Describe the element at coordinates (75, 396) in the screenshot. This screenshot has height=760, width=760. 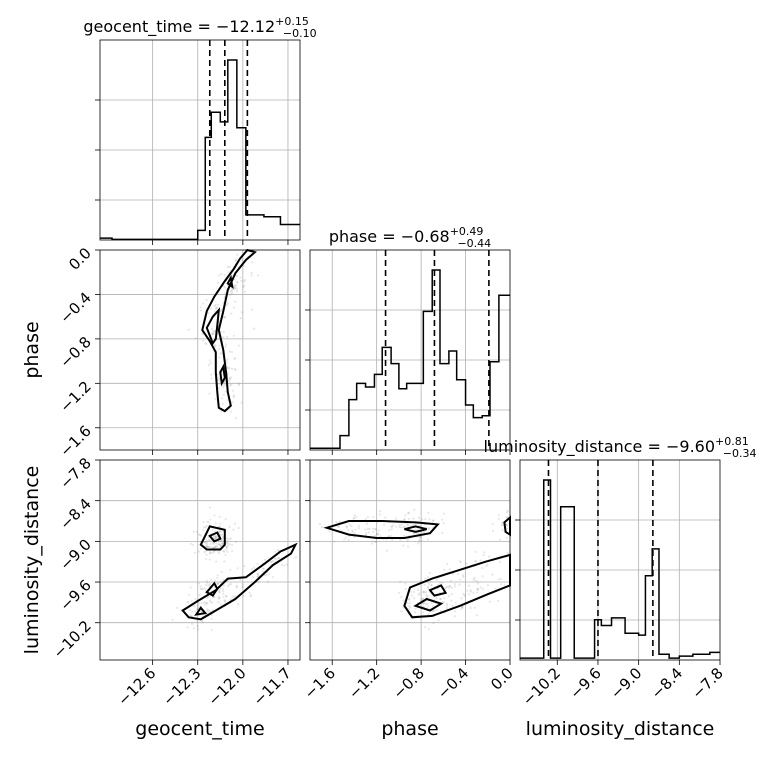
I see `y-tick-label: −1.2` at that location.